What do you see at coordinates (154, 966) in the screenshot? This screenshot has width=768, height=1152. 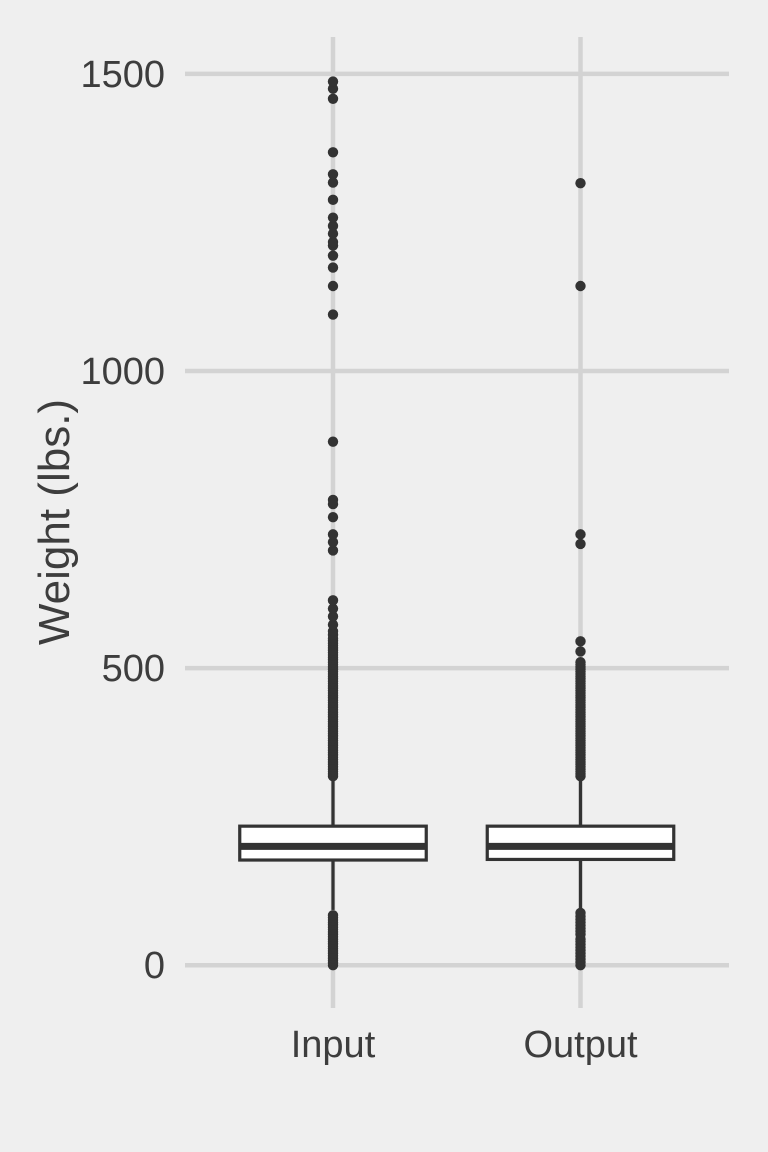 I see `y-tick-label-0: 0` at bounding box center [154, 966].